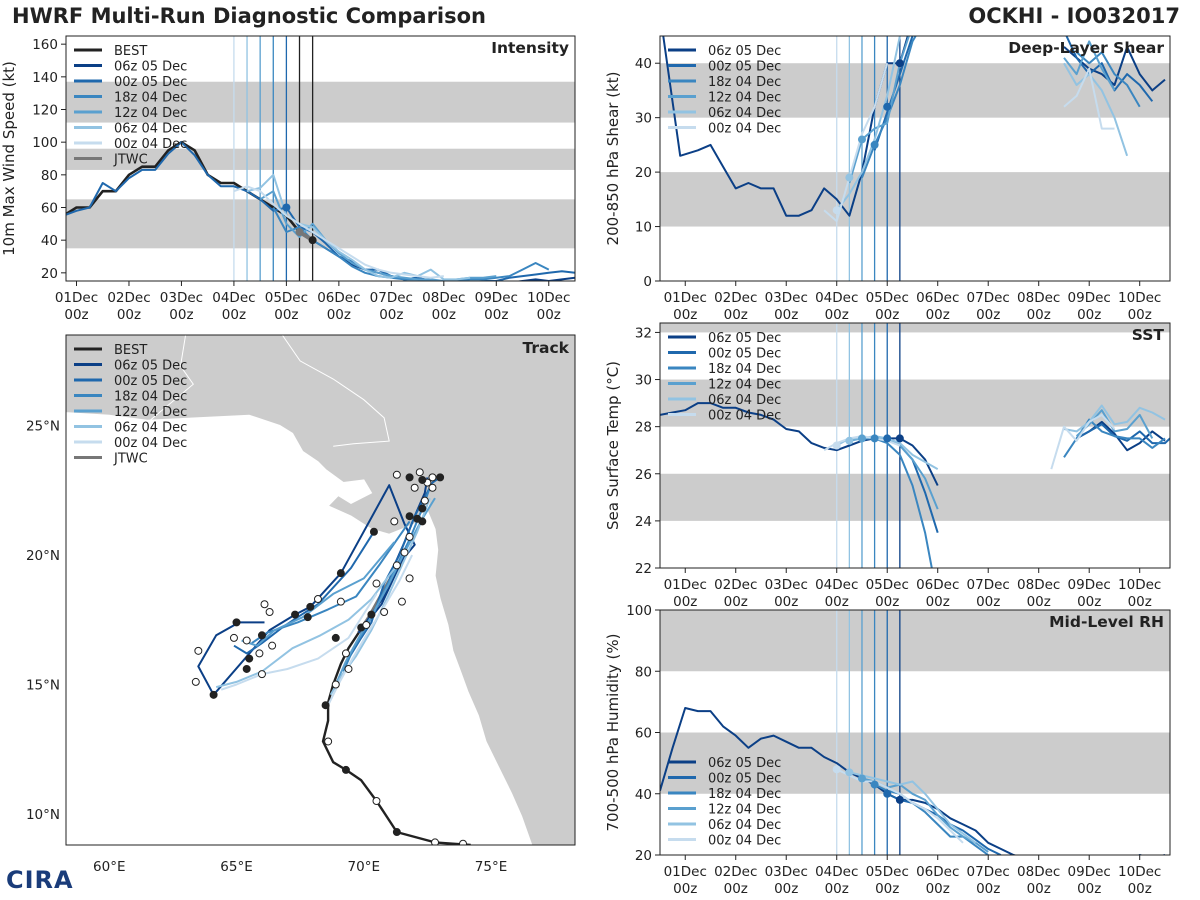 Image resolution: width=1200 pixels, height=900 pixels. Describe the element at coordinates (643, 734) in the screenshot. I see `rh-ytick-label: 60` at that location.